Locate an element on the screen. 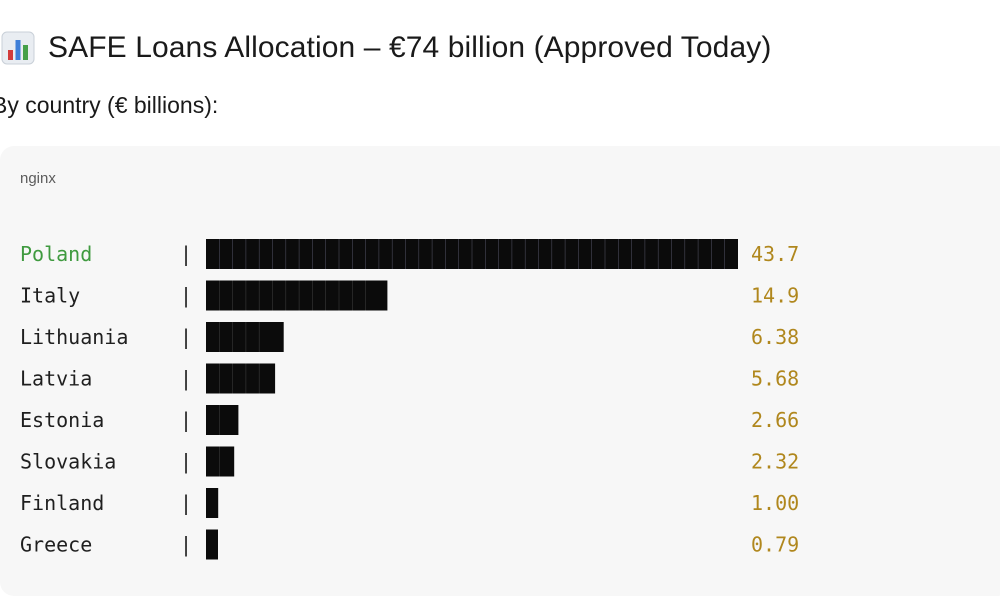 This screenshot has width=1000, height=600. bar-row-finland: Finland | 1.00 is located at coordinates (409, 503).